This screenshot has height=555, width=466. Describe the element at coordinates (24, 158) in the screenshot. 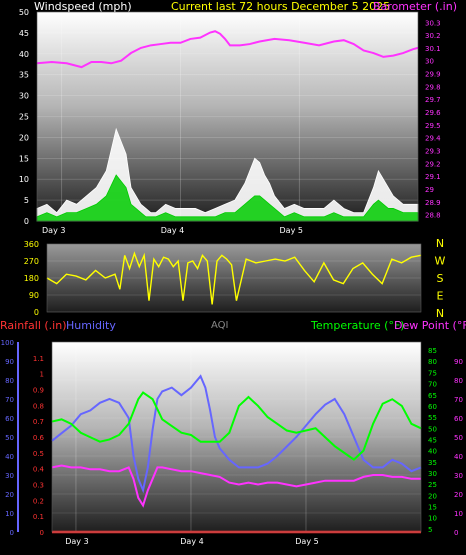

I see `wind-y-tick-label: 15` at that location.